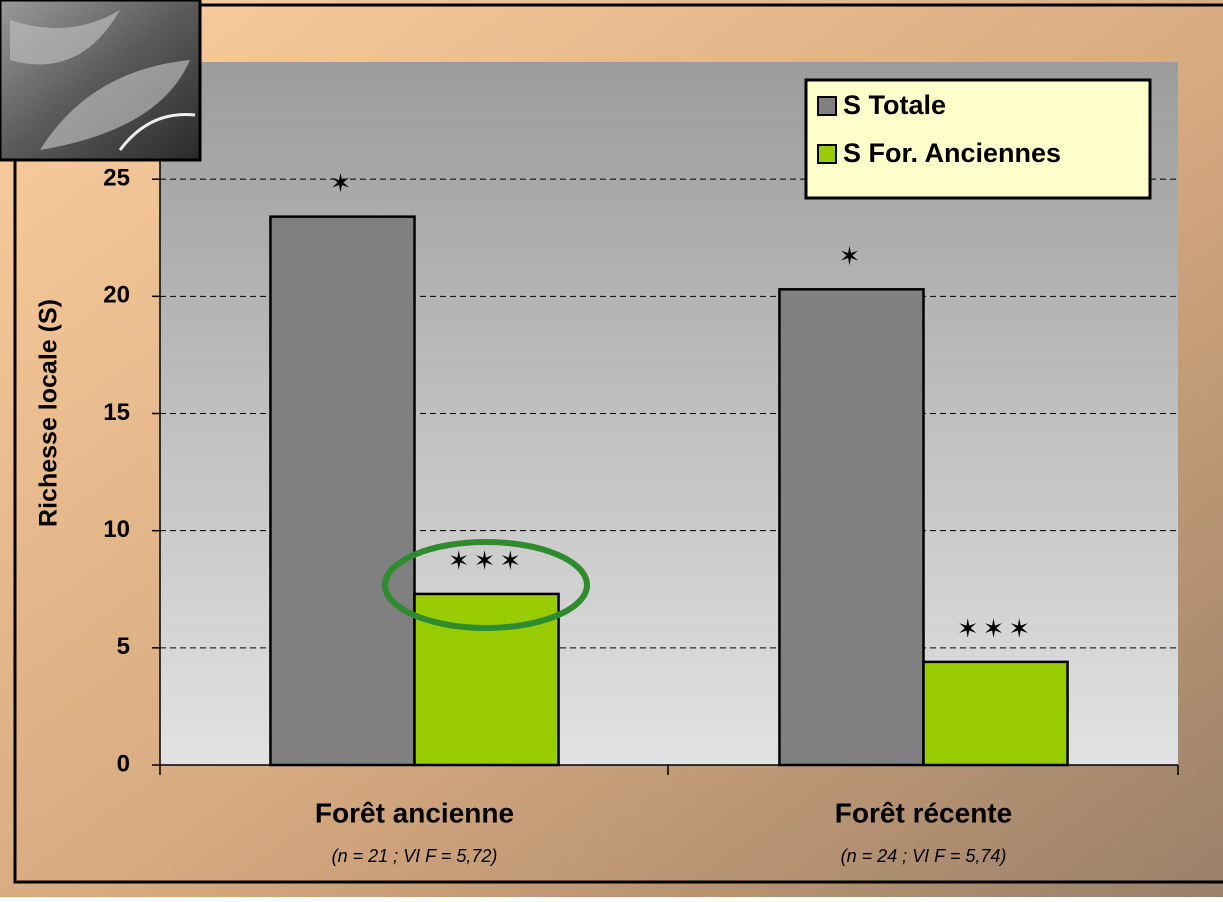 Image resolution: width=1223 pixels, height=902 pixels. What do you see at coordinates (116, 295) in the screenshot?
I see `y-tick-label: 20` at bounding box center [116, 295].